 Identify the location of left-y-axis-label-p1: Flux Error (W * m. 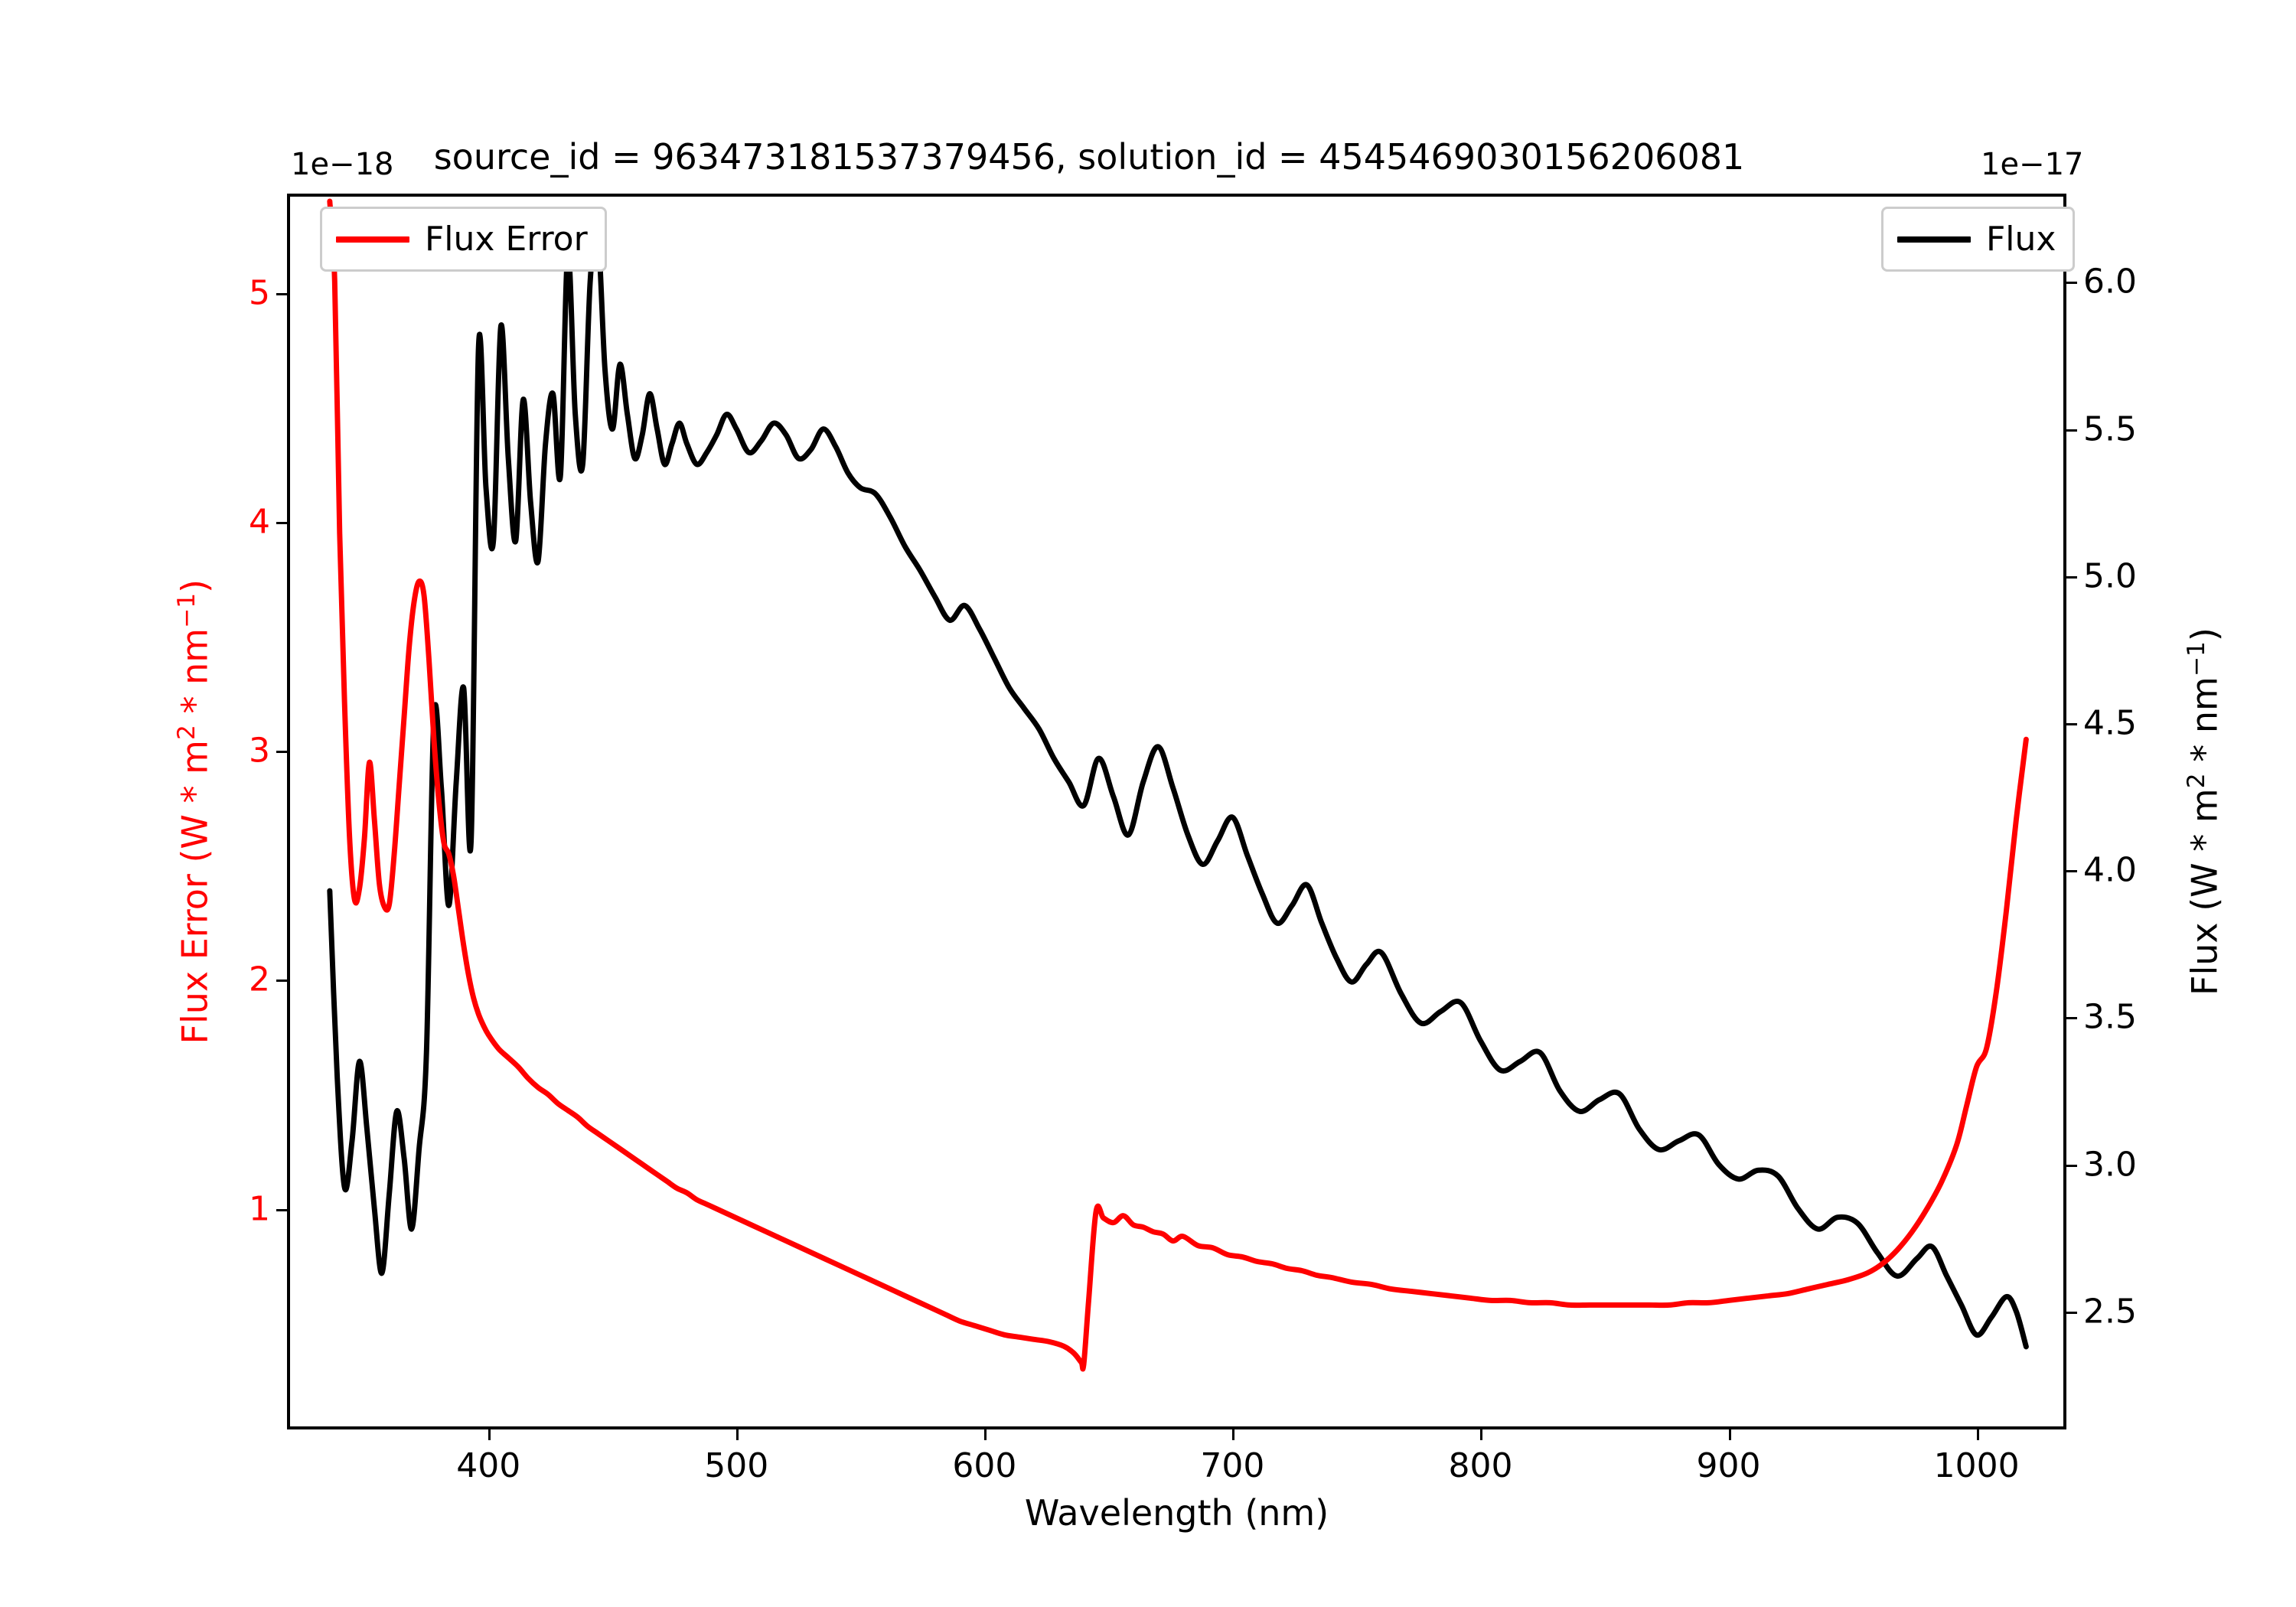
(195, 893).